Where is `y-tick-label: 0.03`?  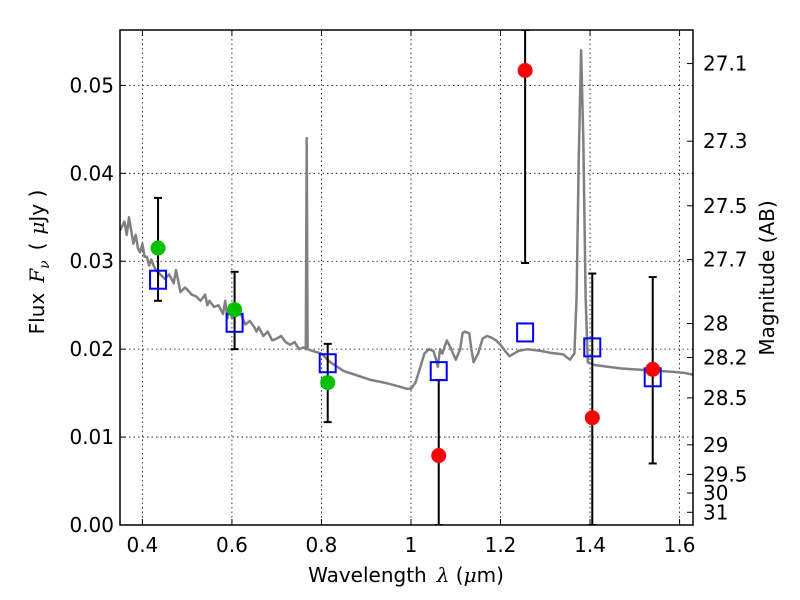
y-tick-label: 0.03 is located at coordinates (91, 261).